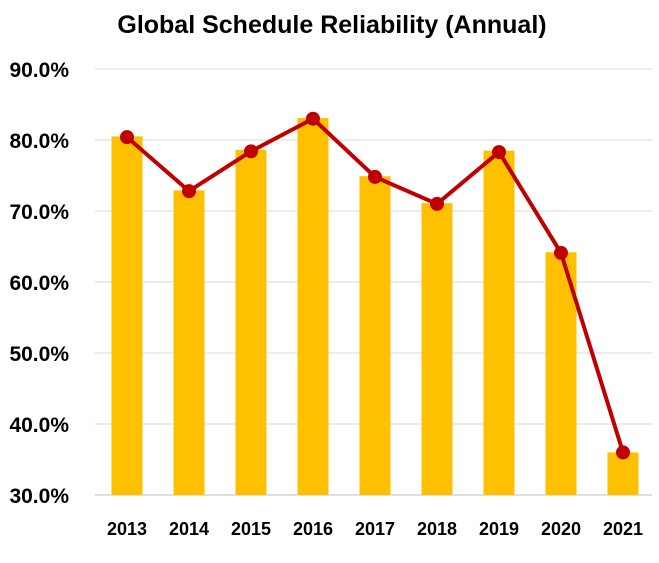 This screenshot has width=659, height=563. I want to click on y-tick-label: 50.0%, so click(39, 354).